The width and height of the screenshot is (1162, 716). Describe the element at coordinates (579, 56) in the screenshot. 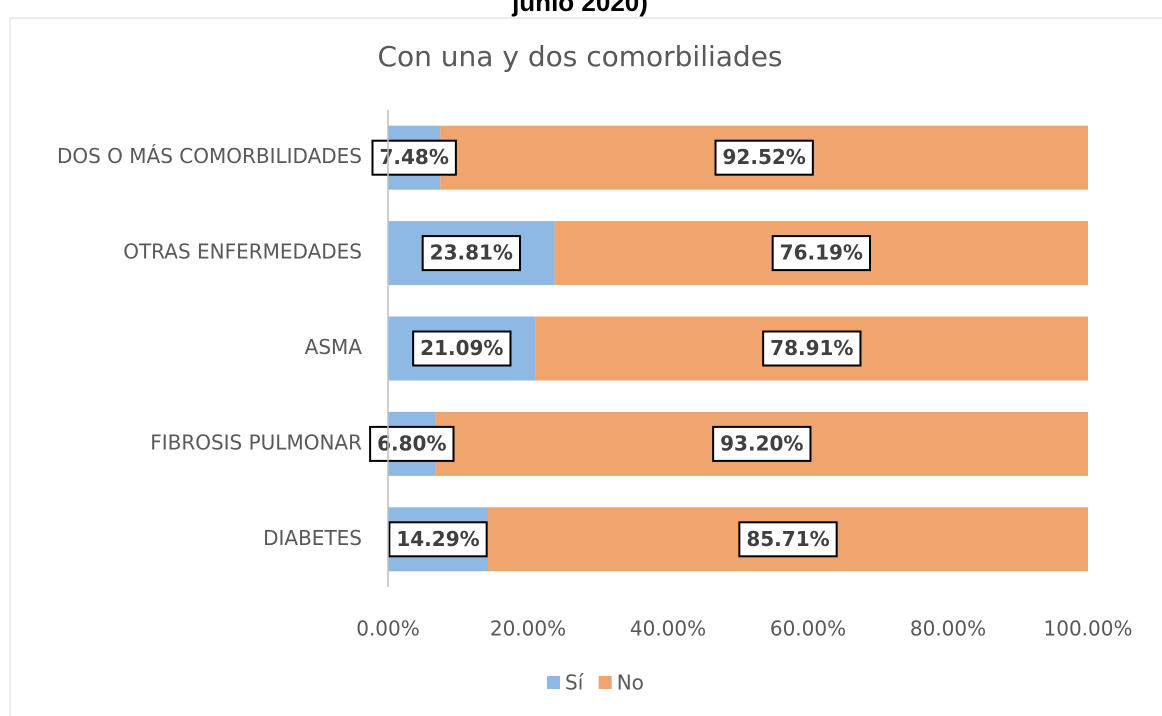

I see `chart-title: Con una y dos comorbiliades` at that location.